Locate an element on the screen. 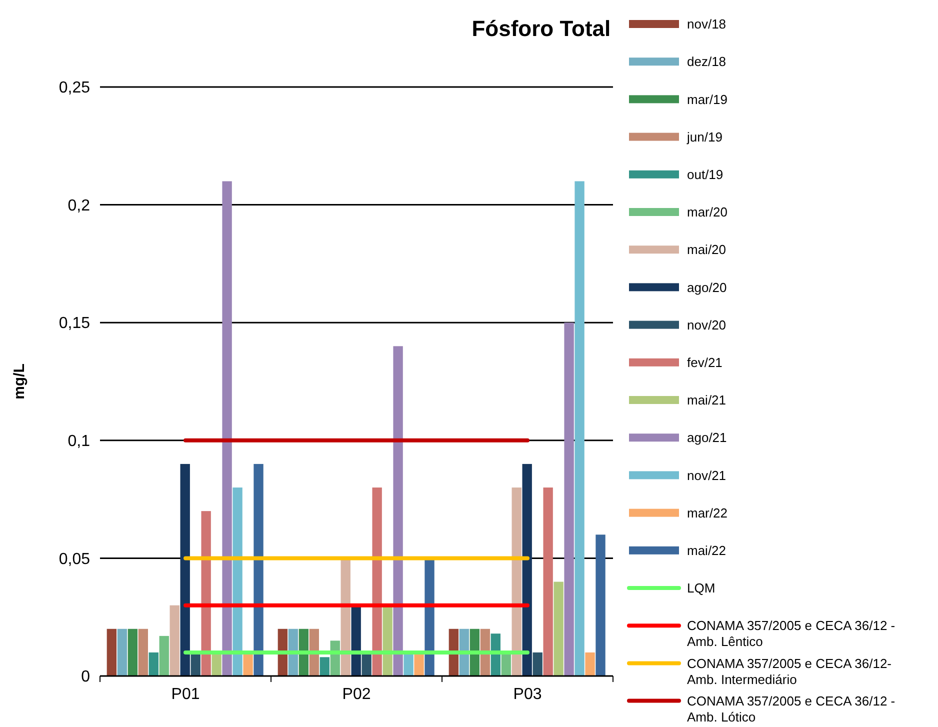  legend-label: mai/21 is located at coordinates (706, 400).